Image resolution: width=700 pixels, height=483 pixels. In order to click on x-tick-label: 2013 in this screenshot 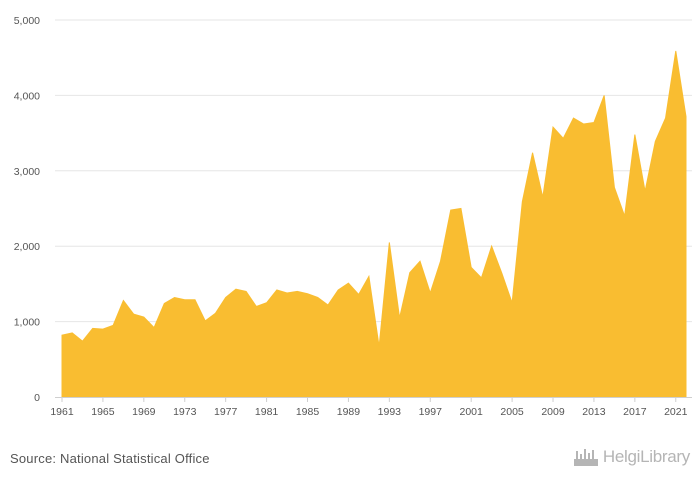, I will do `click(594, 412)`.